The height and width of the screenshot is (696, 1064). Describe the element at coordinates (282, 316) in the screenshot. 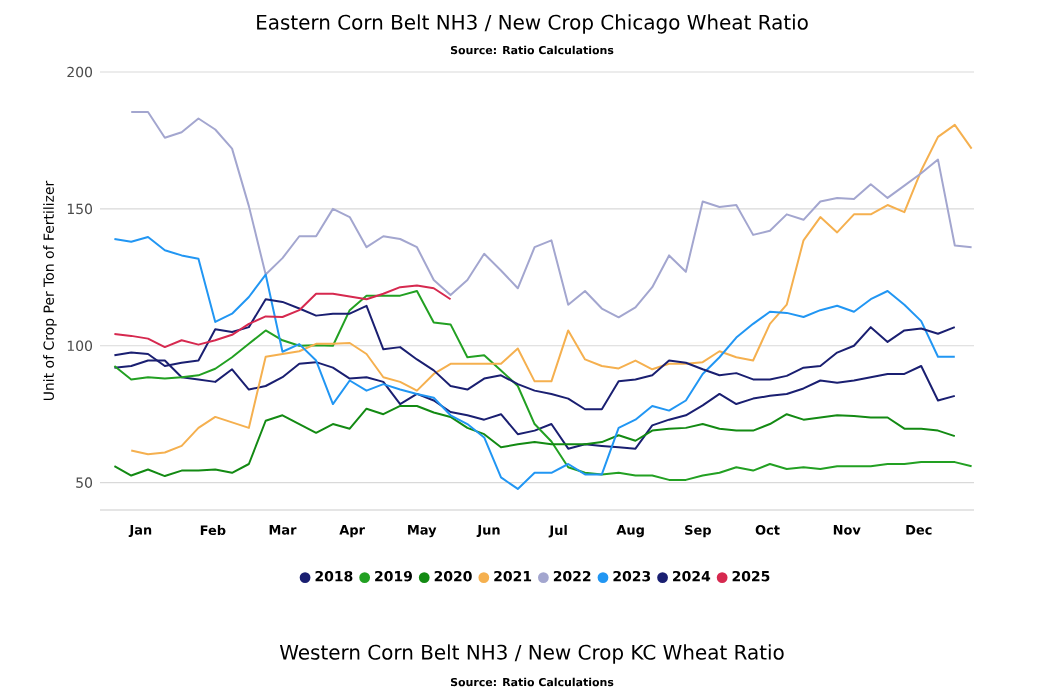

I see `line-series` at that location.